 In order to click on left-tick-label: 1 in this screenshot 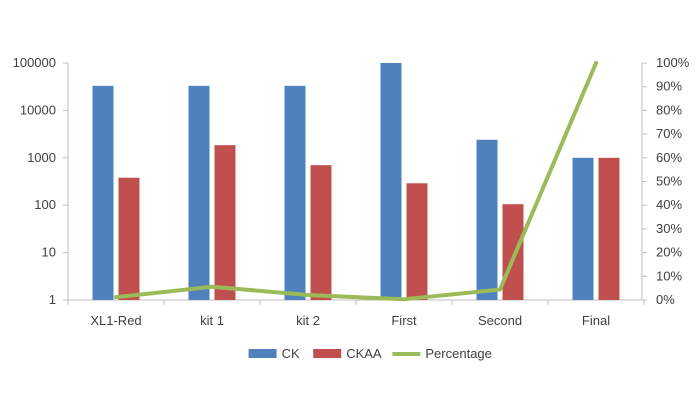, I will do `click(52, 299)`.